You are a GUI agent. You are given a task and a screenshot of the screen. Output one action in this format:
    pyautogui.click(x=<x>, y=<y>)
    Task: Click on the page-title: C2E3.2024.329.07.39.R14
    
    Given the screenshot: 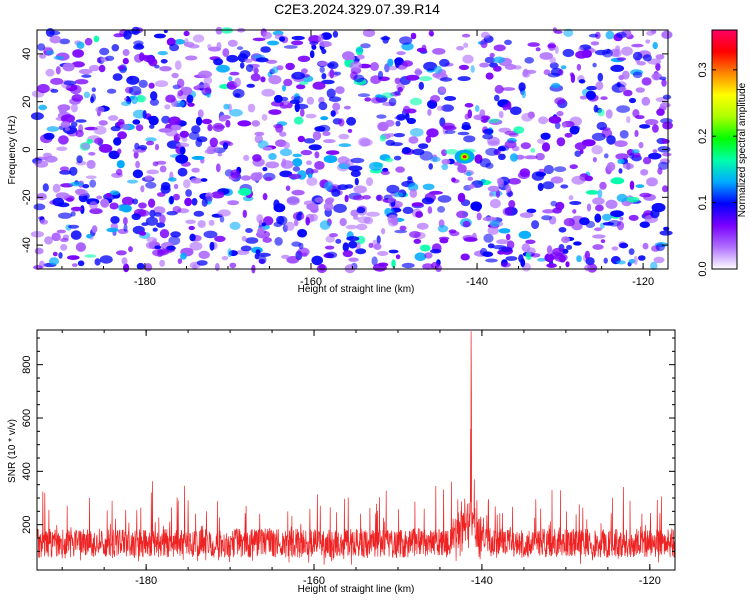 What is the action you would take?
    pyautogui.click(x=357, y=9)
    